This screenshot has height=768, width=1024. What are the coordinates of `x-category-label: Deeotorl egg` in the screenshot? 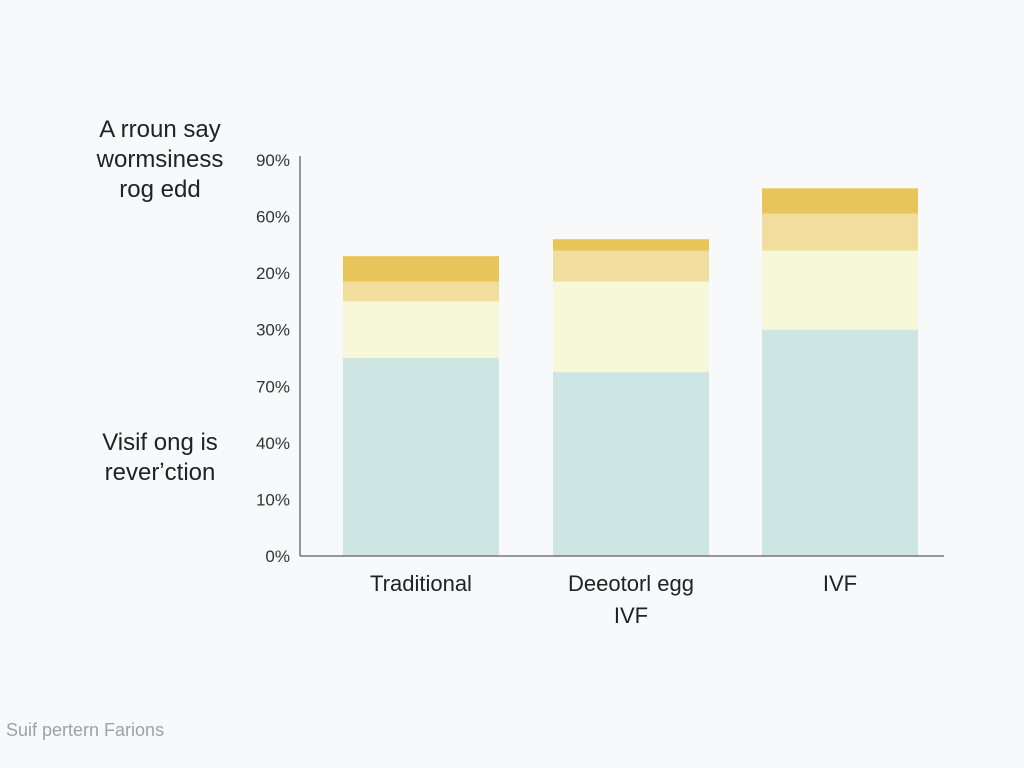 It's located at (631, 583).